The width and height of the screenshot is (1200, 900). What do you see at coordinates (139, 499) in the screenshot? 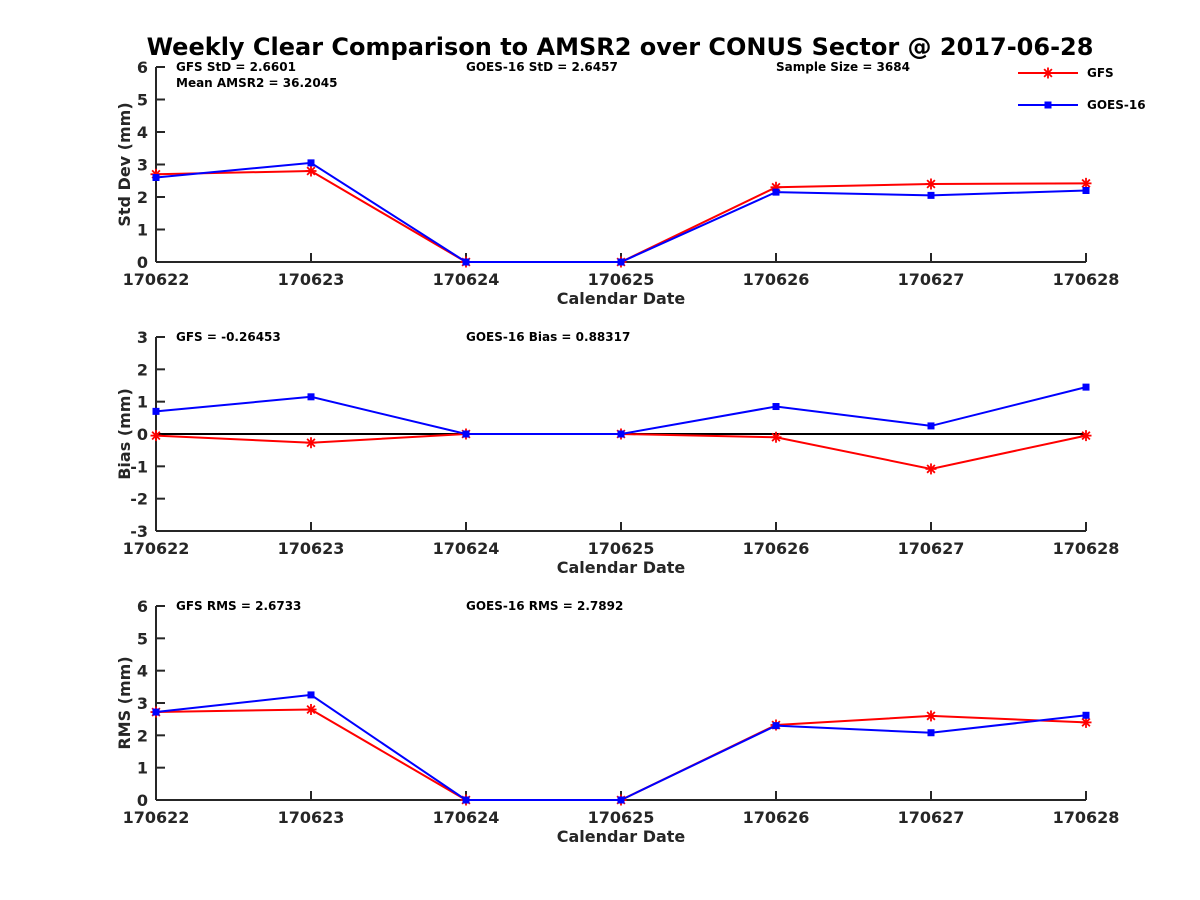
I see `y-tick-label: -2` at bounding box center [139, 499].